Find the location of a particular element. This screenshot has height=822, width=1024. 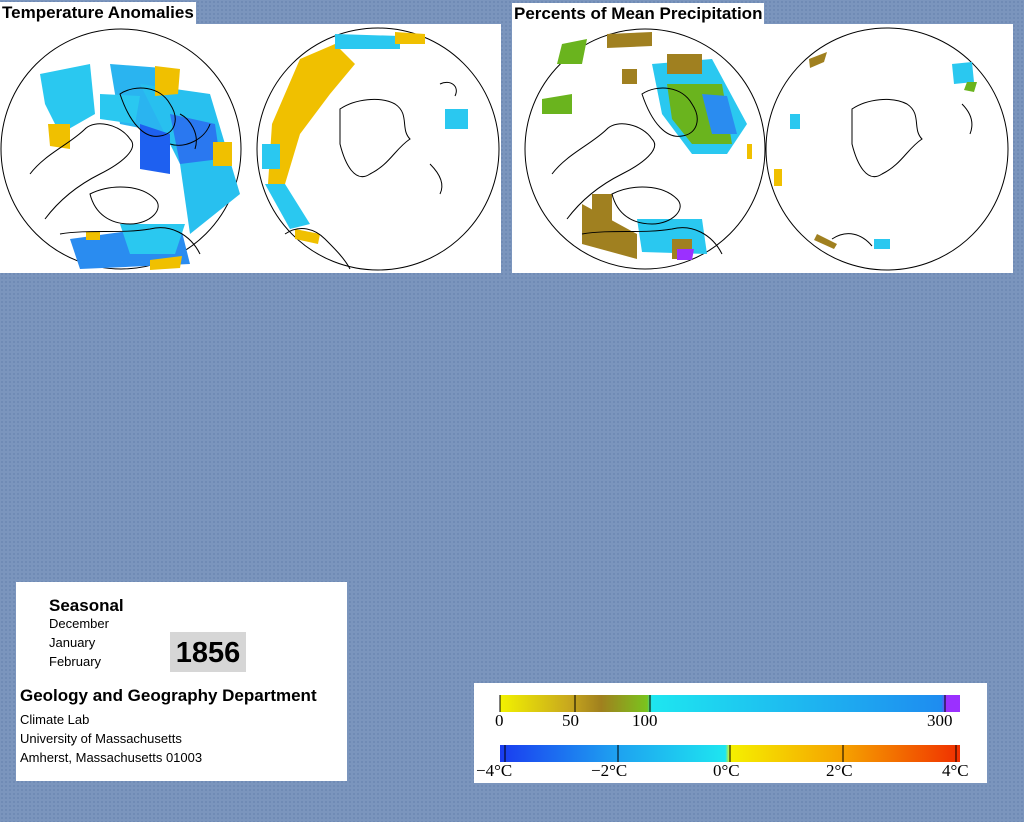

temp-anomaly-cells-north is located at coordinates (140, 167).